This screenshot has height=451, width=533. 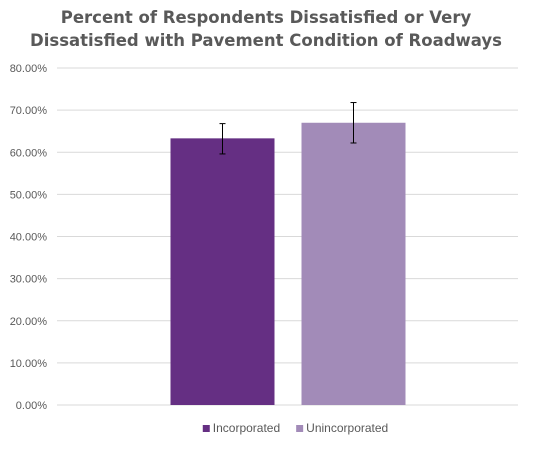 I want to click on y-tick-label: 40.00%, so click(x=29, y=238).